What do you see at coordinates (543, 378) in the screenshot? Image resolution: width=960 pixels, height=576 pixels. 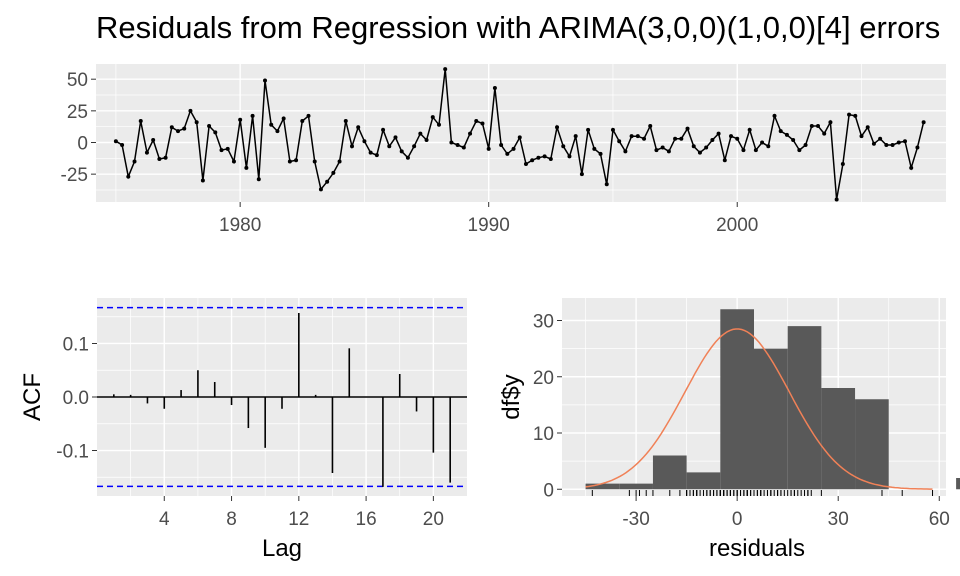 I see `y-tick-label: 20` at bounding box center [543, 378].